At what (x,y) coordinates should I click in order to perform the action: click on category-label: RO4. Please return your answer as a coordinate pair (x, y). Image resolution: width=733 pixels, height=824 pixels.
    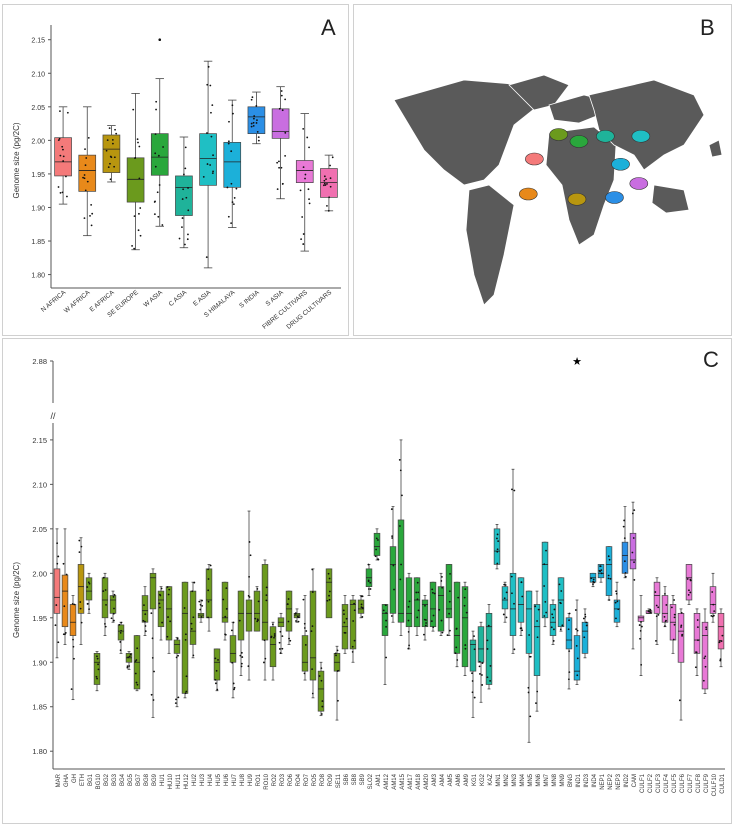
    Looking at the image, I should click on (299, 779).